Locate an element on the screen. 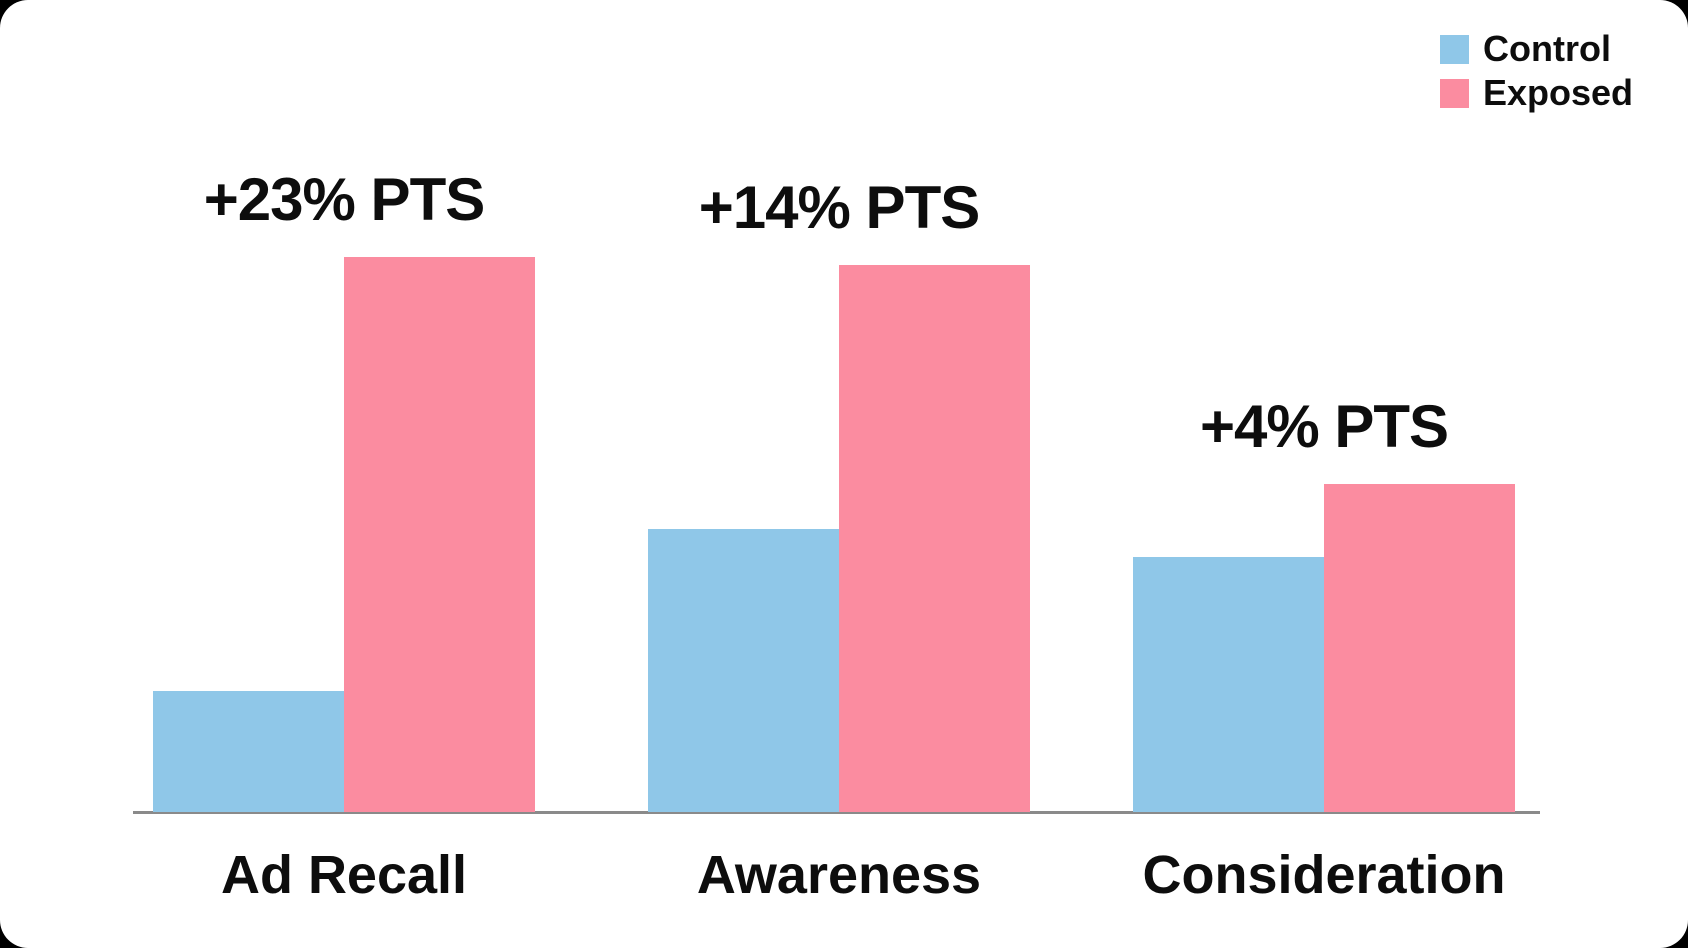 The height and width of the screenshot is (948, 1688). legend-item-control: Control is located at coordinates (1536, 49).